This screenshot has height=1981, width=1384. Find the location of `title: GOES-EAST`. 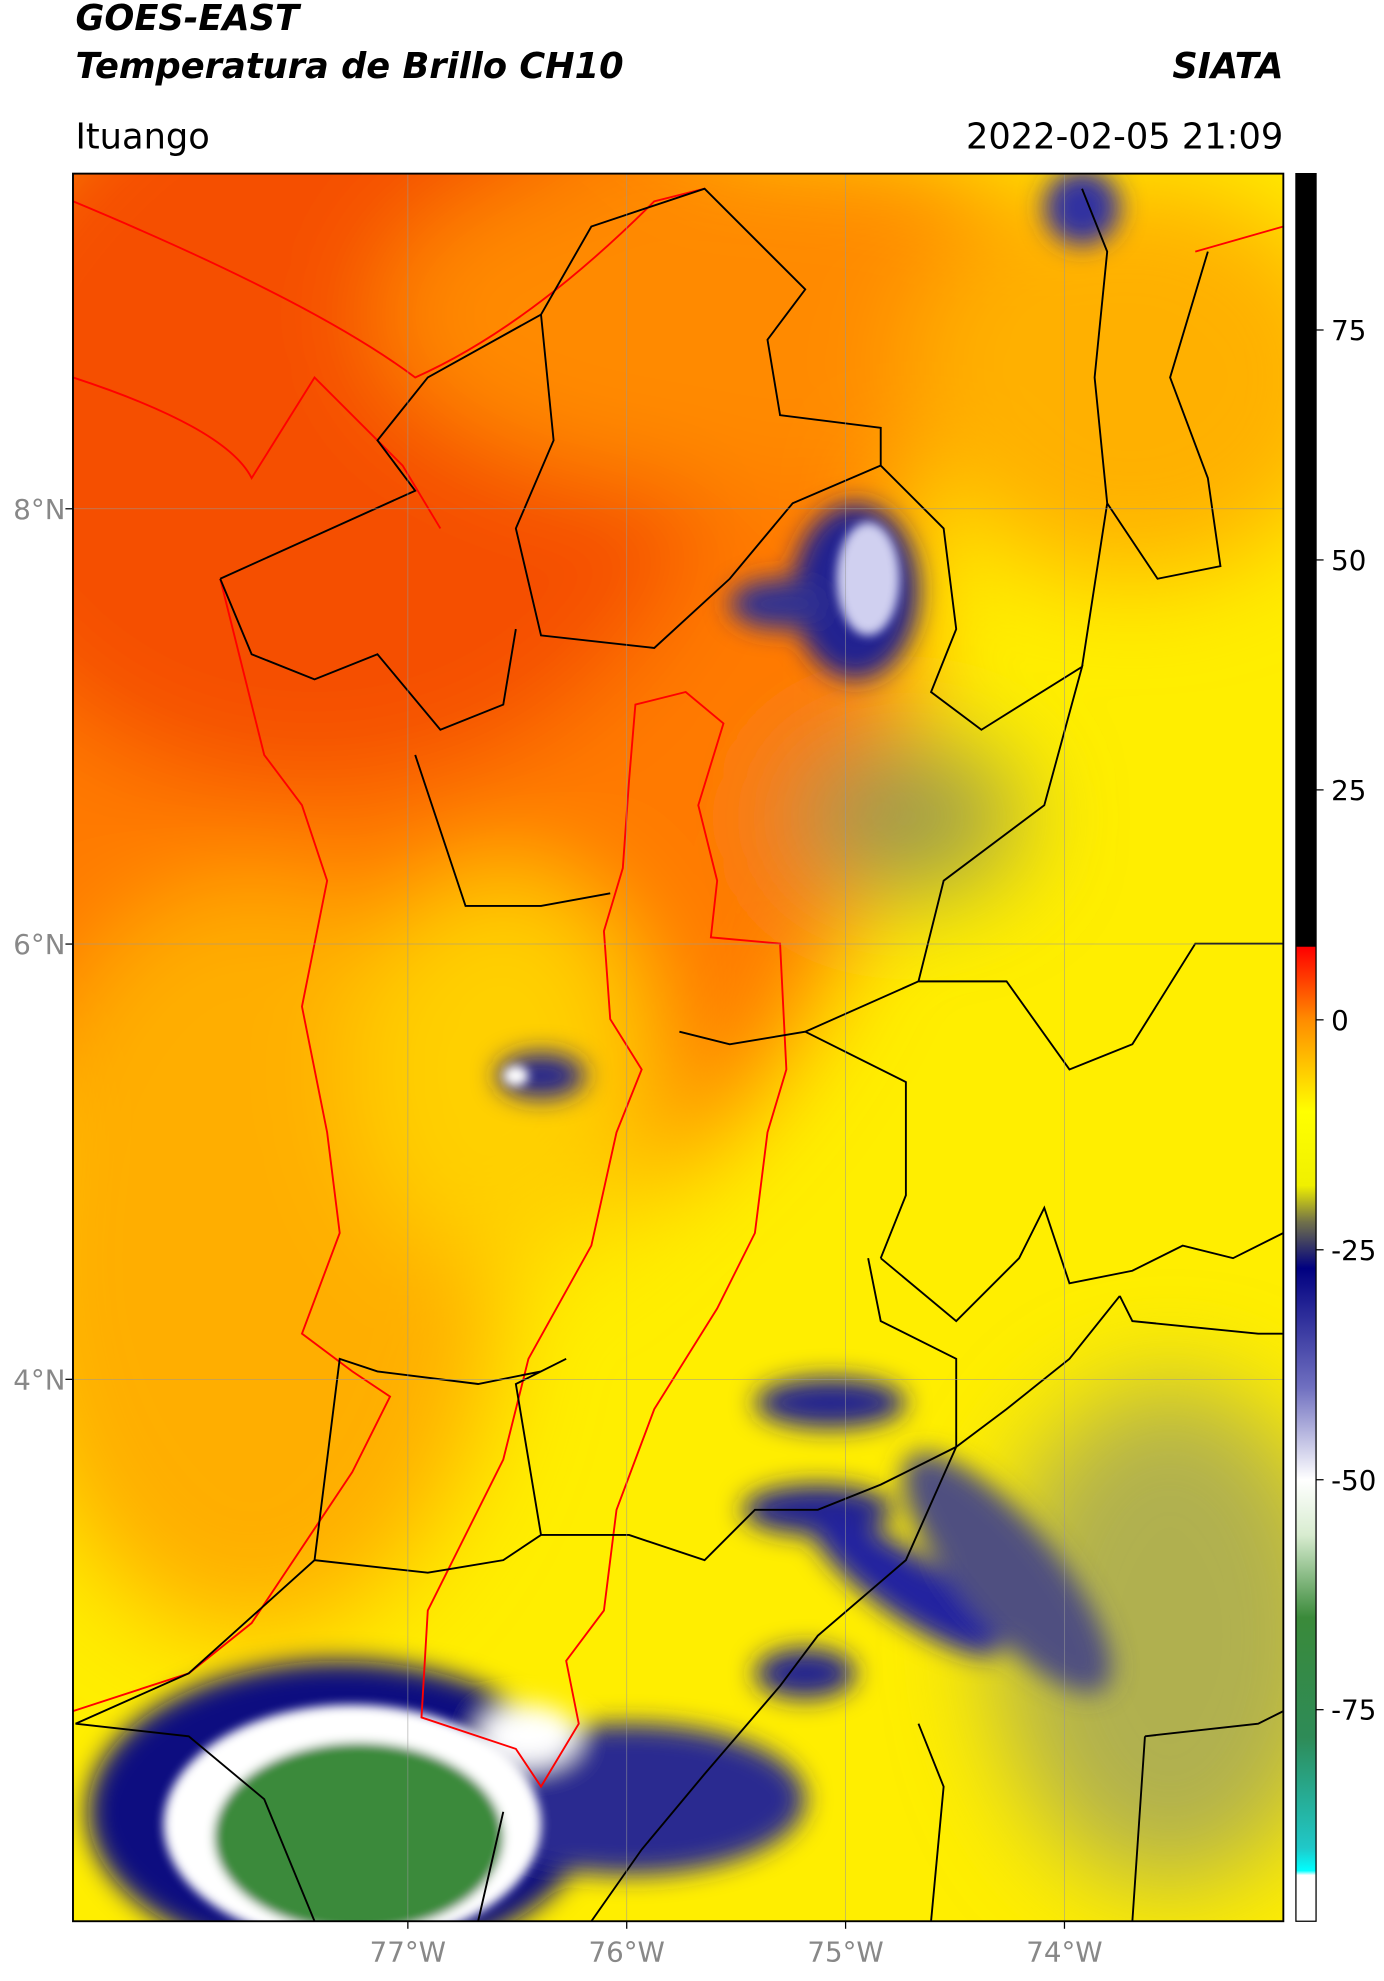

title: GOES-EAST is located at coordinates (188, 19).